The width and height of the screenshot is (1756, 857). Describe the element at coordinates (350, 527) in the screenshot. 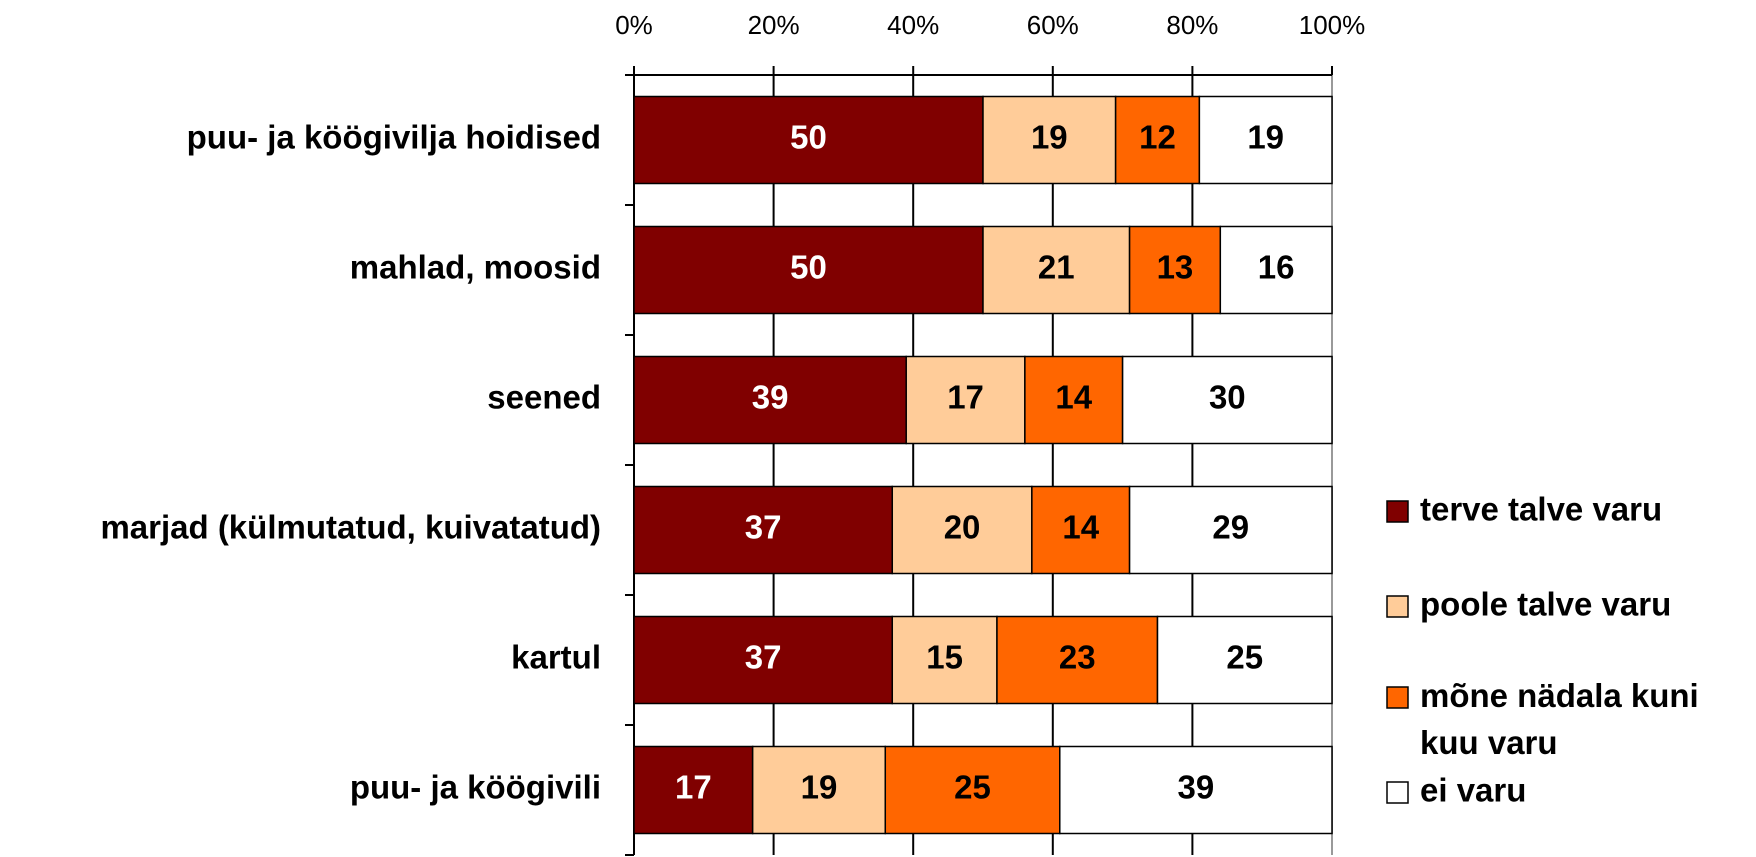

I see `category-label: marjad (külmutatud, kuivatatud)` at that location.